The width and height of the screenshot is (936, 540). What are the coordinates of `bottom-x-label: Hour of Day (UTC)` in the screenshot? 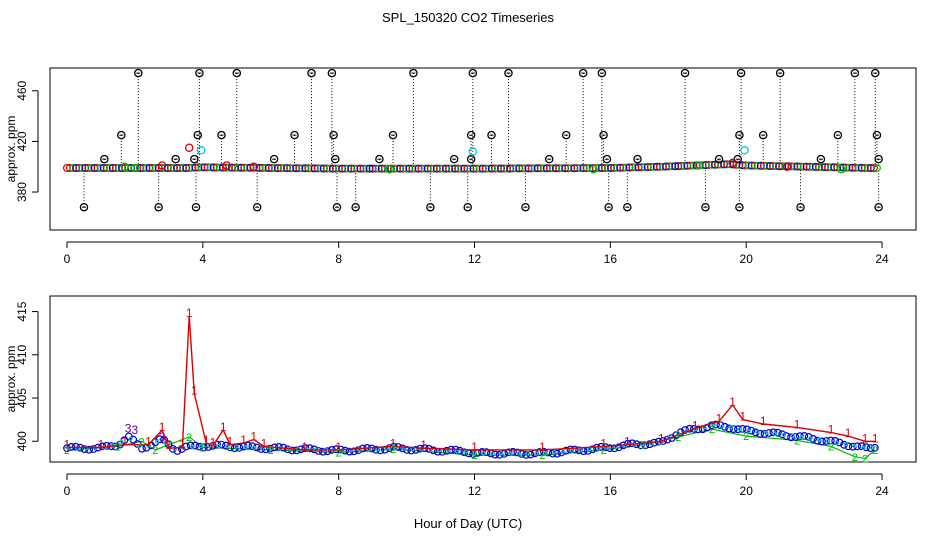 It's located at (468, 523).